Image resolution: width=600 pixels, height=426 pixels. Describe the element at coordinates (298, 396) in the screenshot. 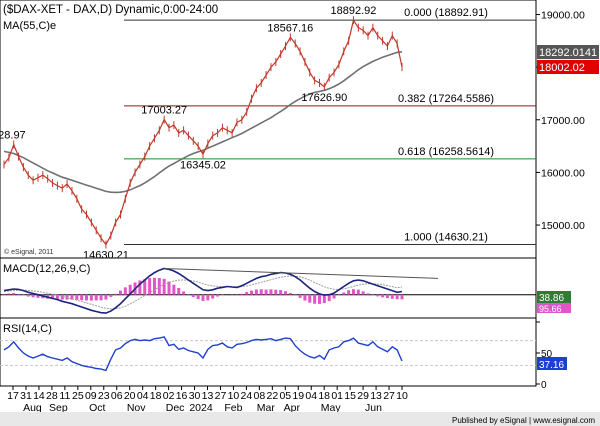

I see `x-day-label: 19` at that location.